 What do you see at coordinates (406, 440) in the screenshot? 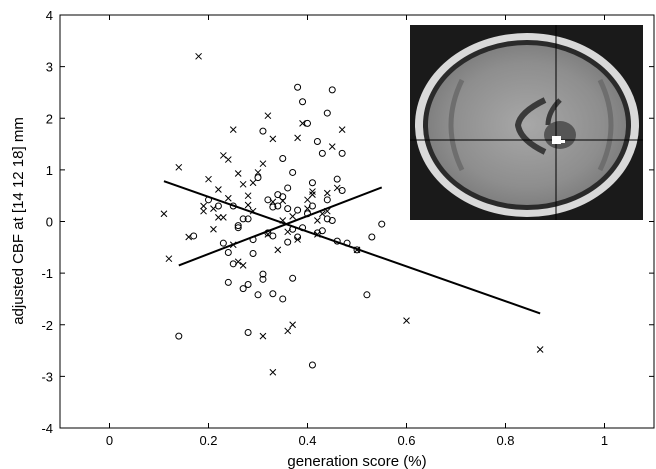
I see `x-tick-label: 0.6` at bounding box center [406, 440].